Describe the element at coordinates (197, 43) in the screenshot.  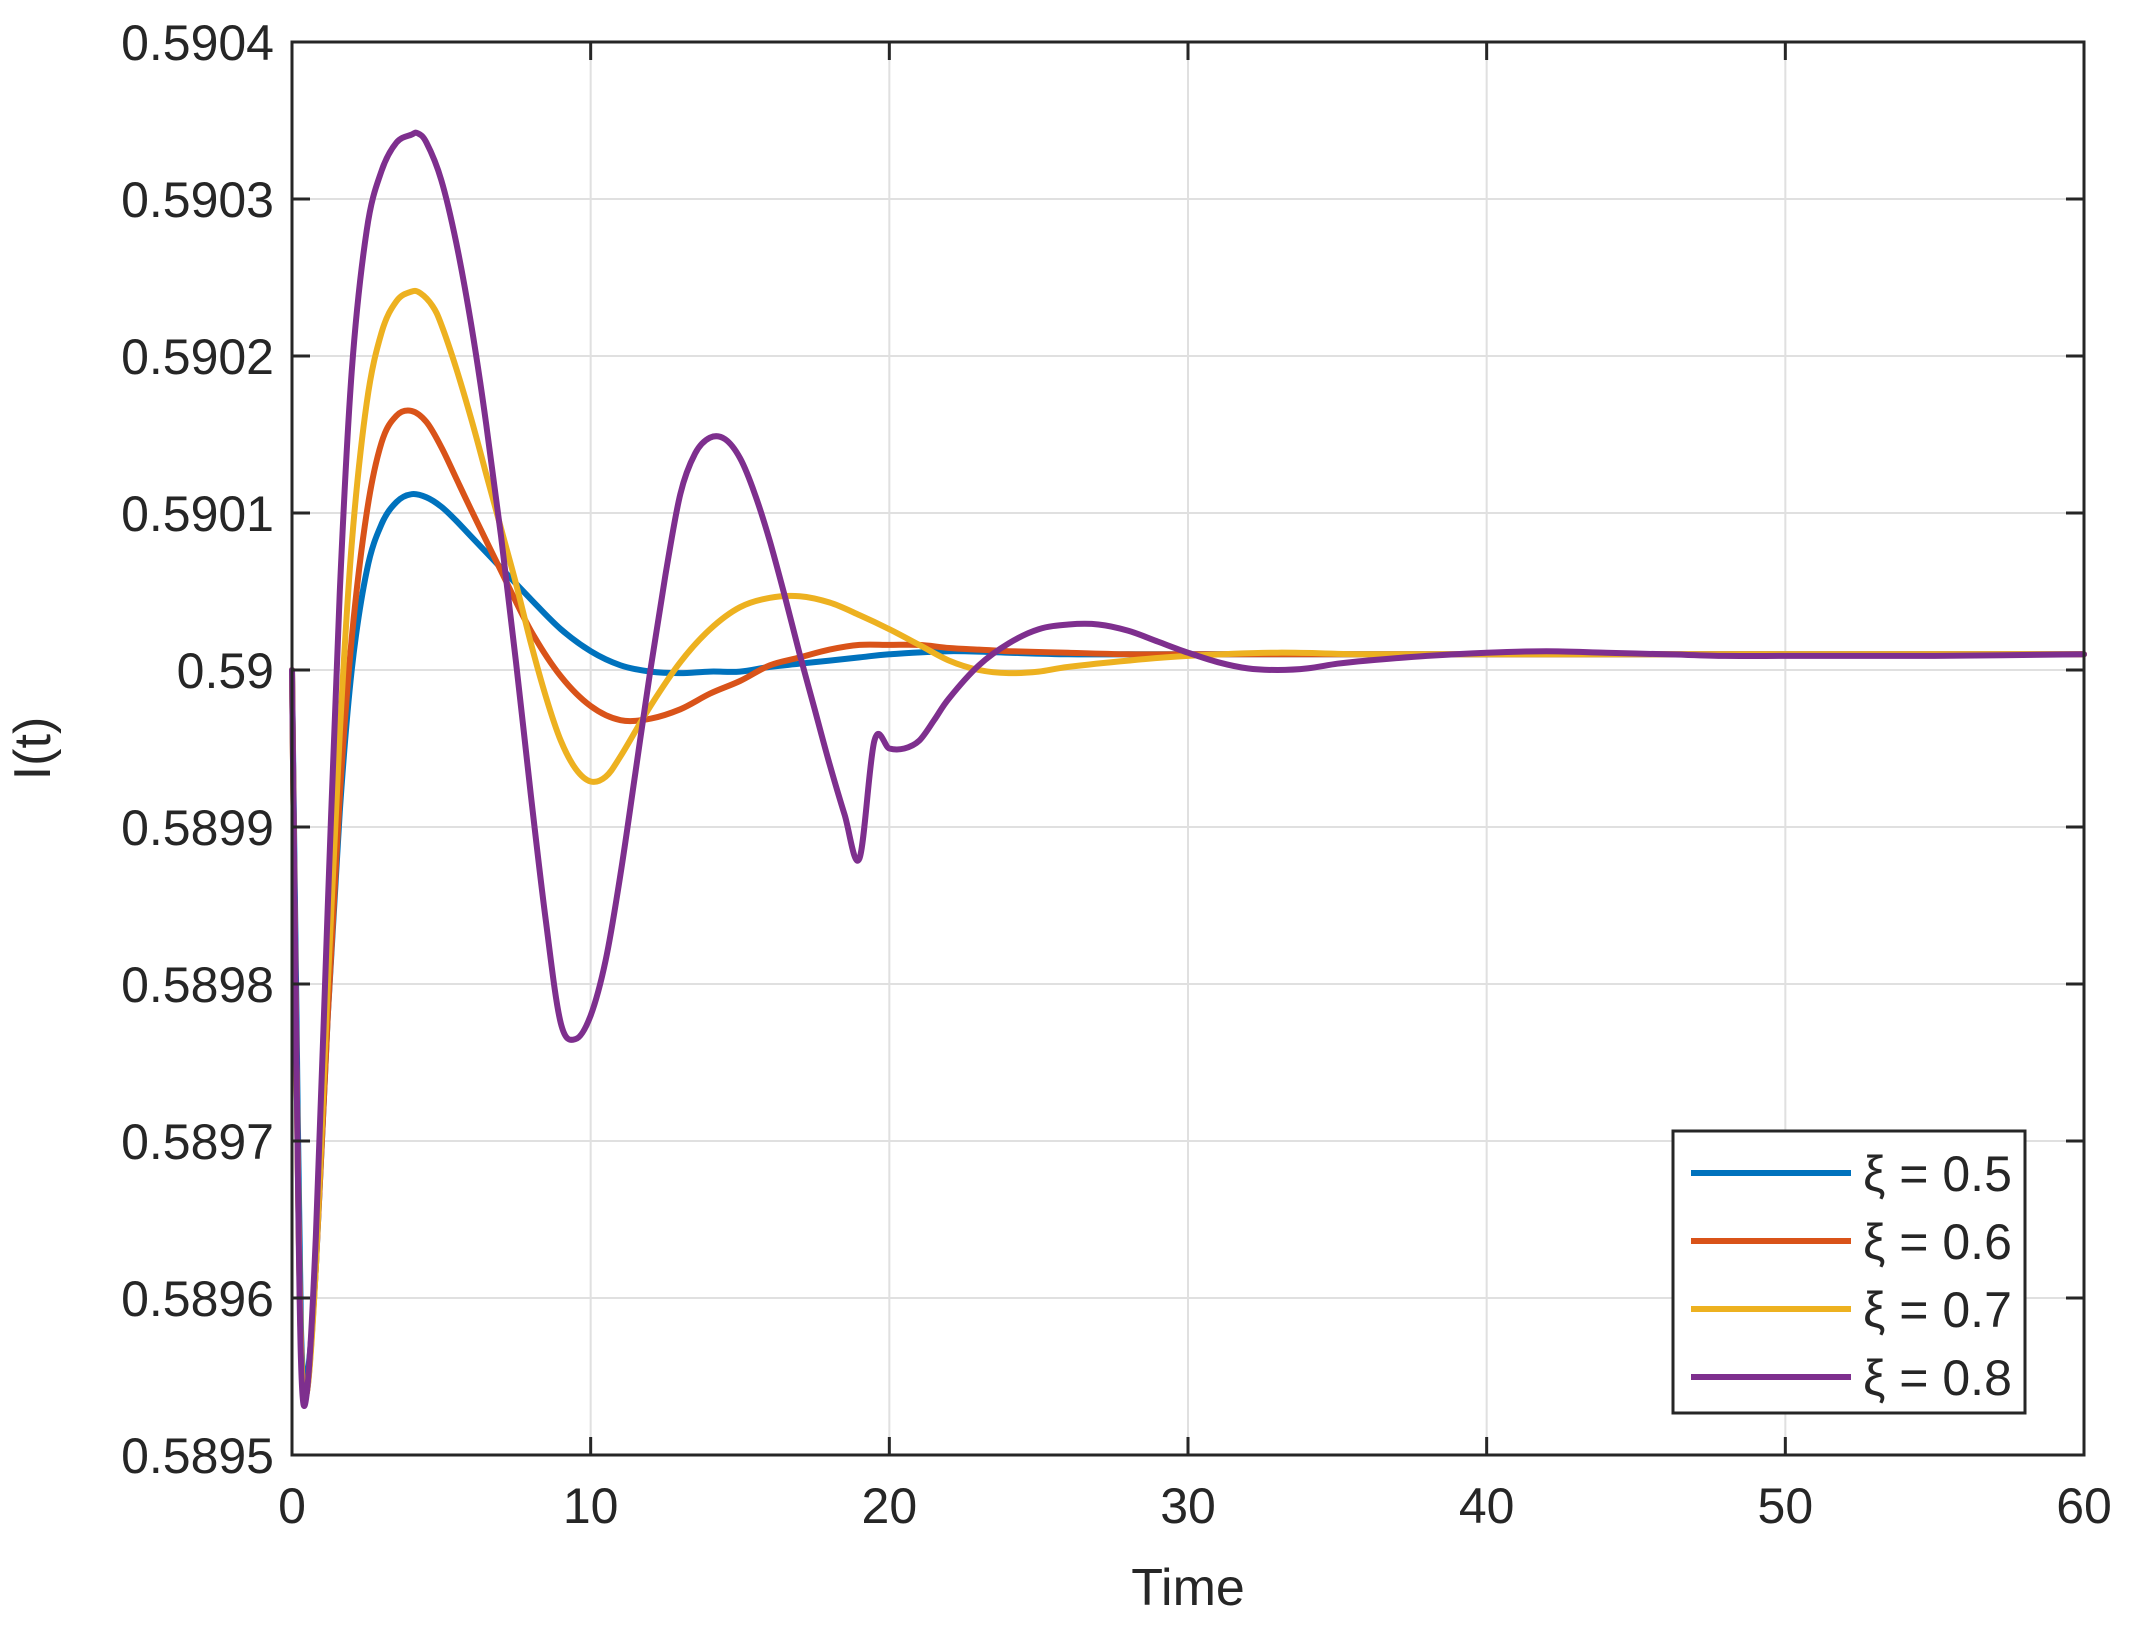
I see `y-tick-label: 0.5904` at that location.